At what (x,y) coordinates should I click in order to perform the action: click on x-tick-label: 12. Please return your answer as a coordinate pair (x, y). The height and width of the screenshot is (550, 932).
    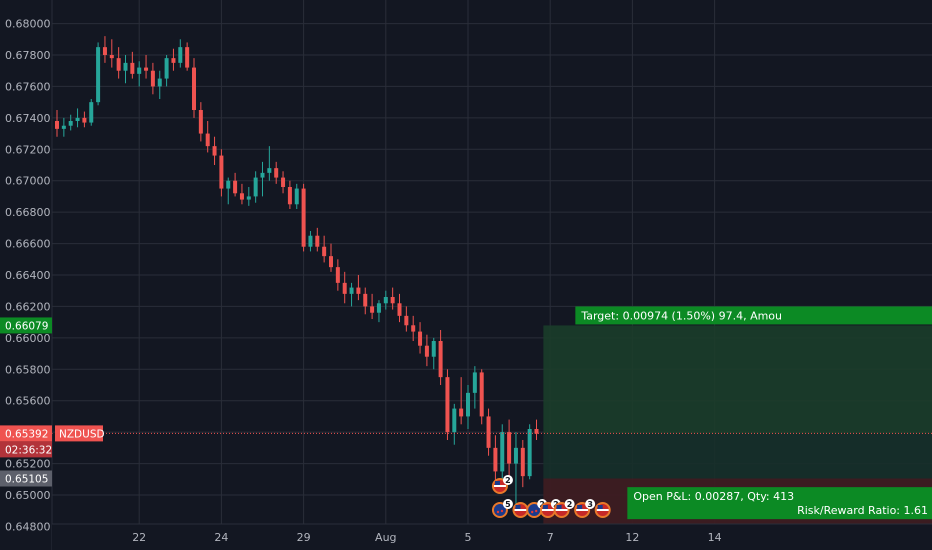
    Looking at the image, I should click on (632, 537).